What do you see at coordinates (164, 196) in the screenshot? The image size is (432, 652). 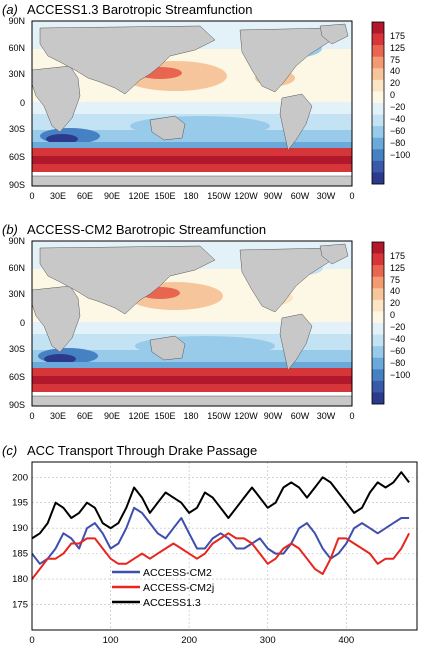 I see `lon-tick: 150E` at bounding box center [164, 196].